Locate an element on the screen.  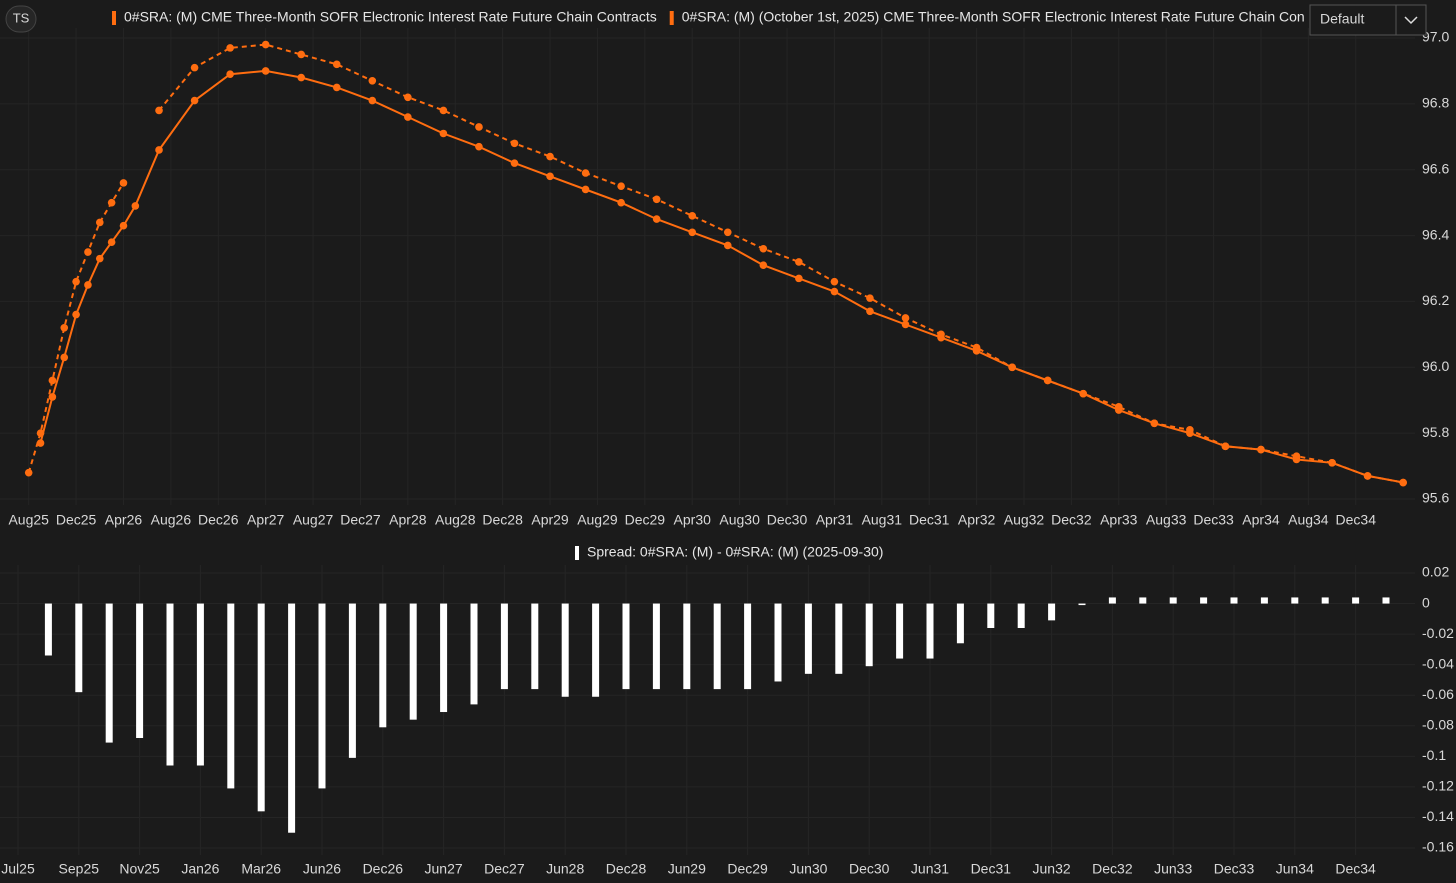
y-tick-label: -0.16 is located at coordinates (1438, 847).